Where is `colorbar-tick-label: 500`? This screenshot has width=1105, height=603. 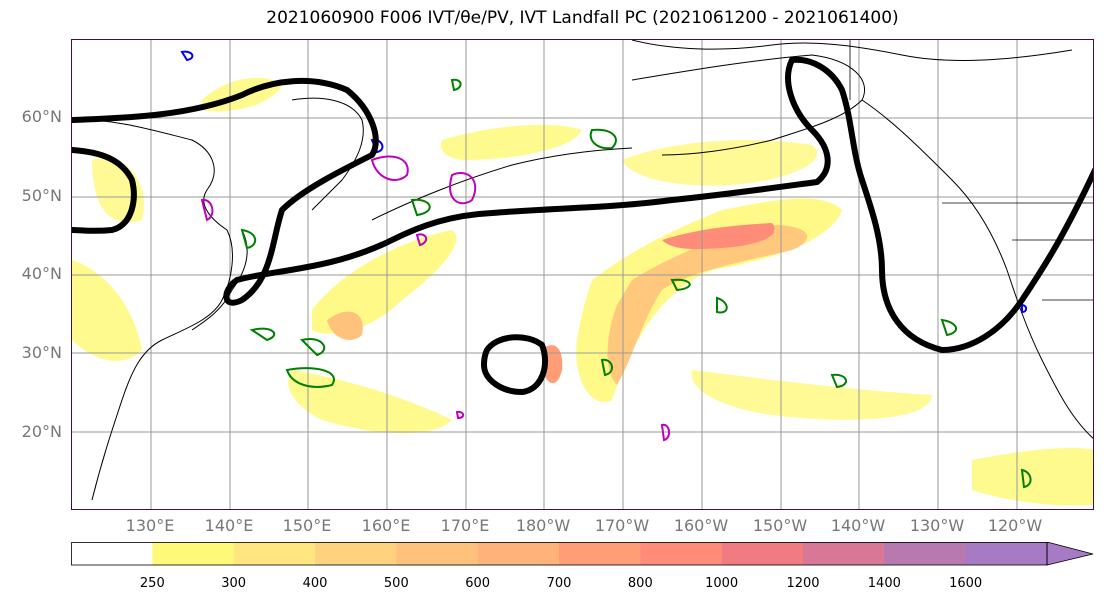 colorbar-tick-label: 500 is located at coordinates (396, 583).